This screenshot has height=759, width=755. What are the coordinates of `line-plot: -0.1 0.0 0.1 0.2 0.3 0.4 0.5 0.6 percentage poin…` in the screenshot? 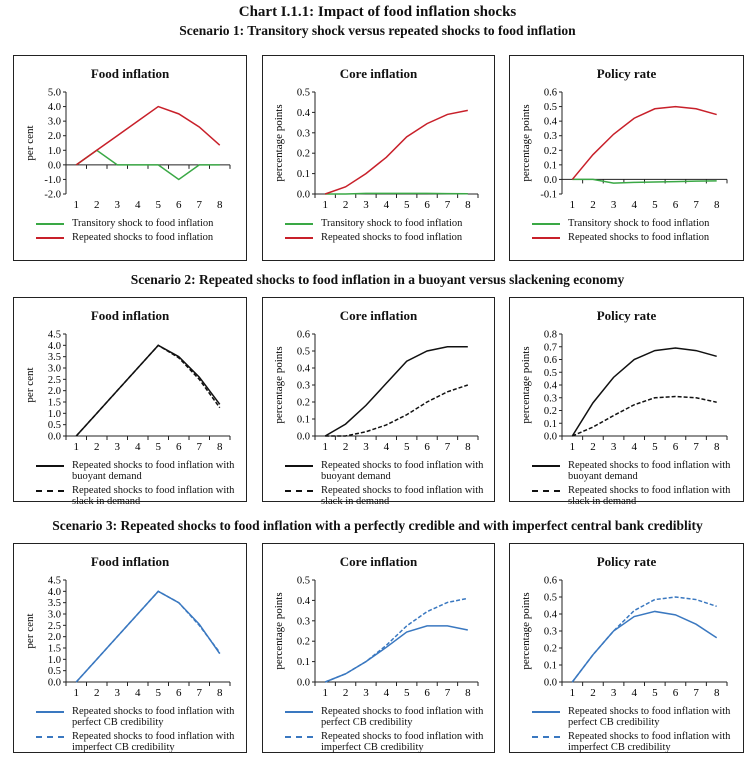 It's located at (624, 149).